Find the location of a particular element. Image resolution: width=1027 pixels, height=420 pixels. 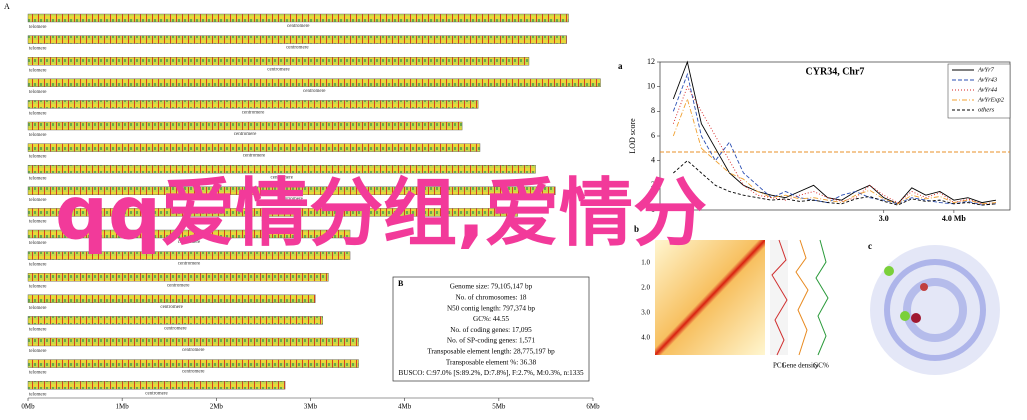

hic-tick-label: 2.0 is located at coordinates (645, 288).